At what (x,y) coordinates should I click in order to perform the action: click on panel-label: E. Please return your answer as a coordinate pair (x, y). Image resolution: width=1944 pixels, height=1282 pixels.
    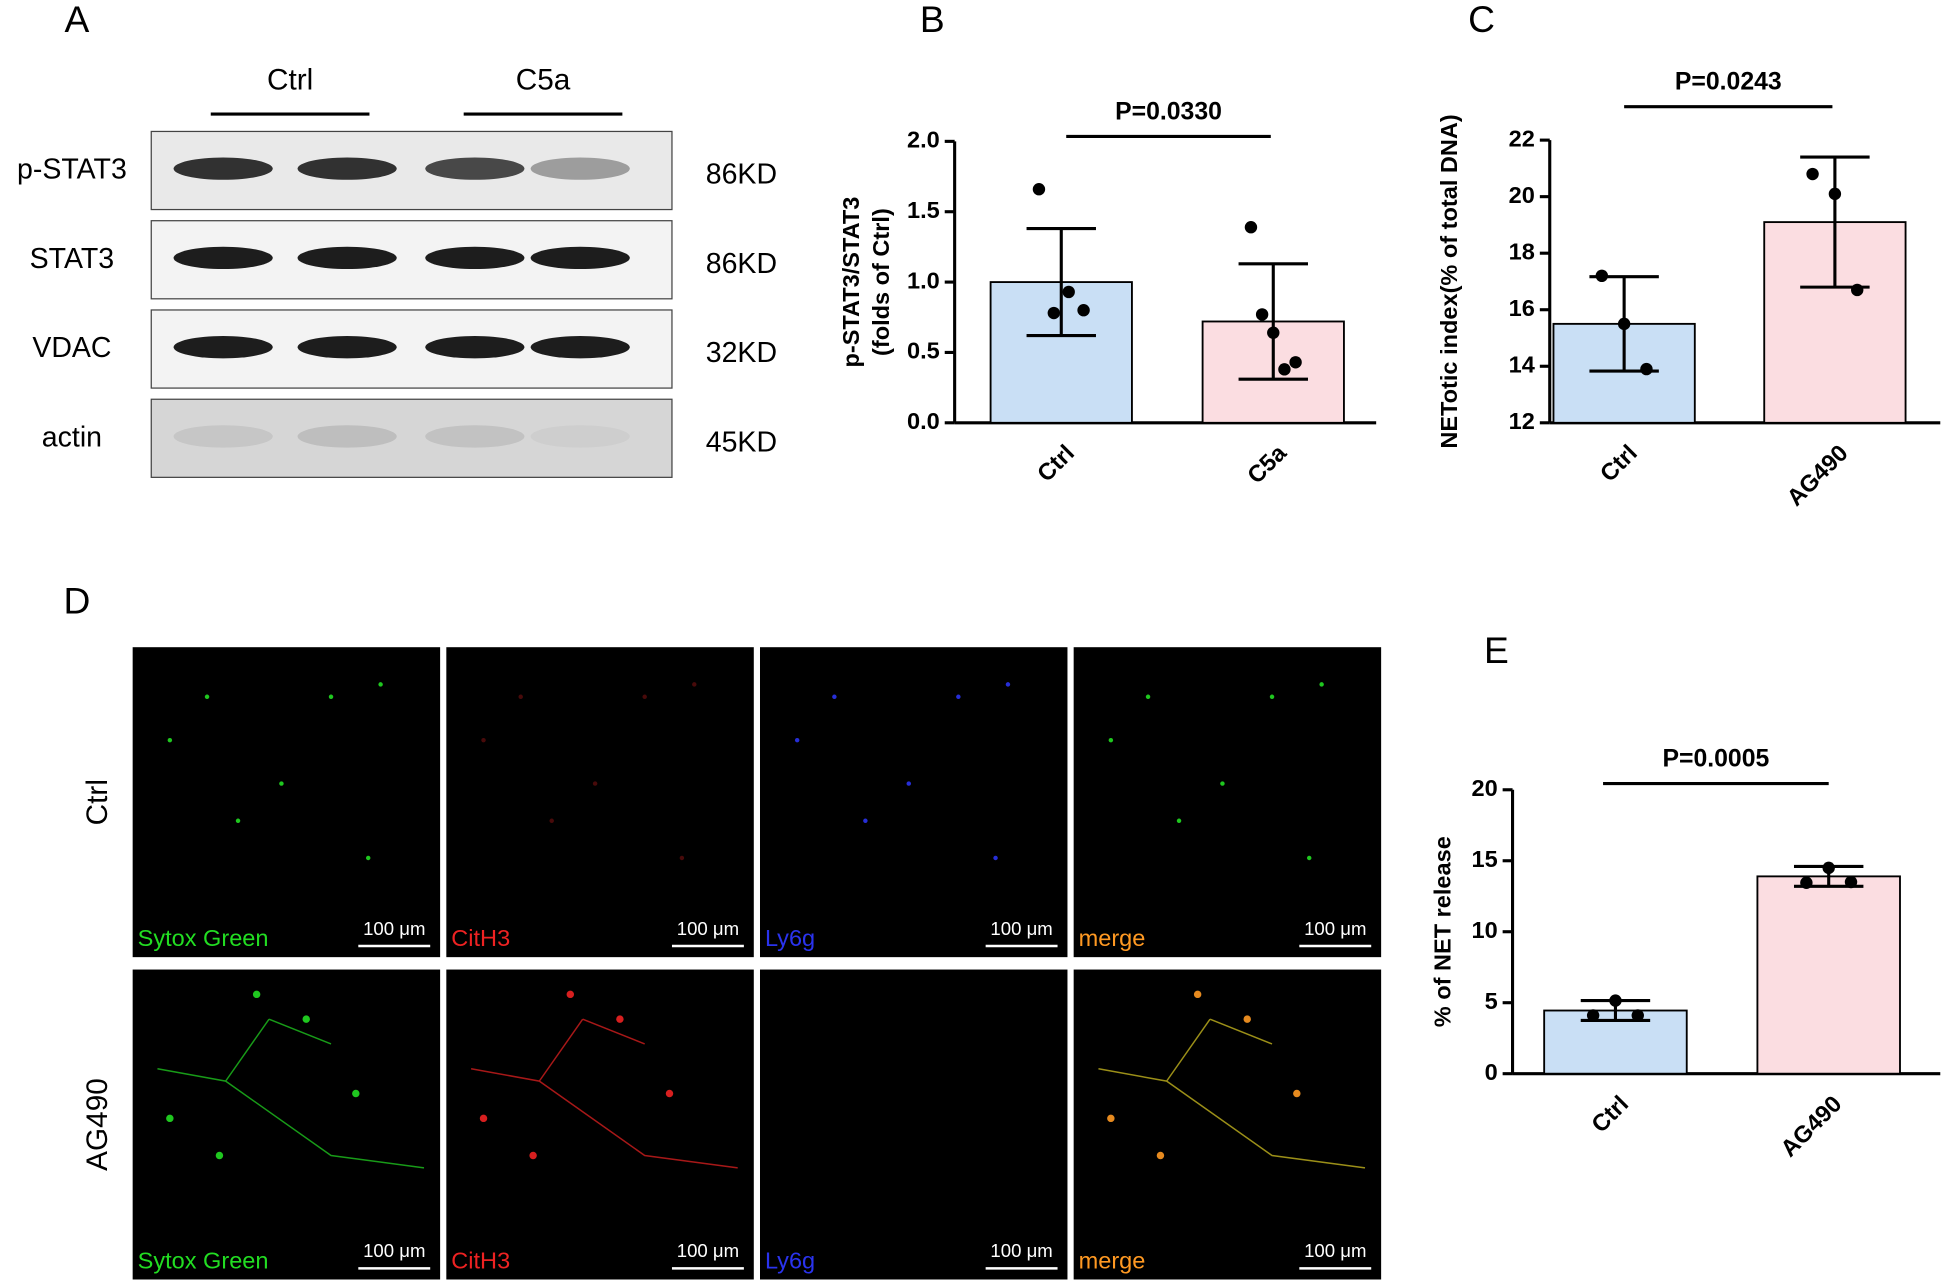
    Looking at the image, I should click on (1496, 650).